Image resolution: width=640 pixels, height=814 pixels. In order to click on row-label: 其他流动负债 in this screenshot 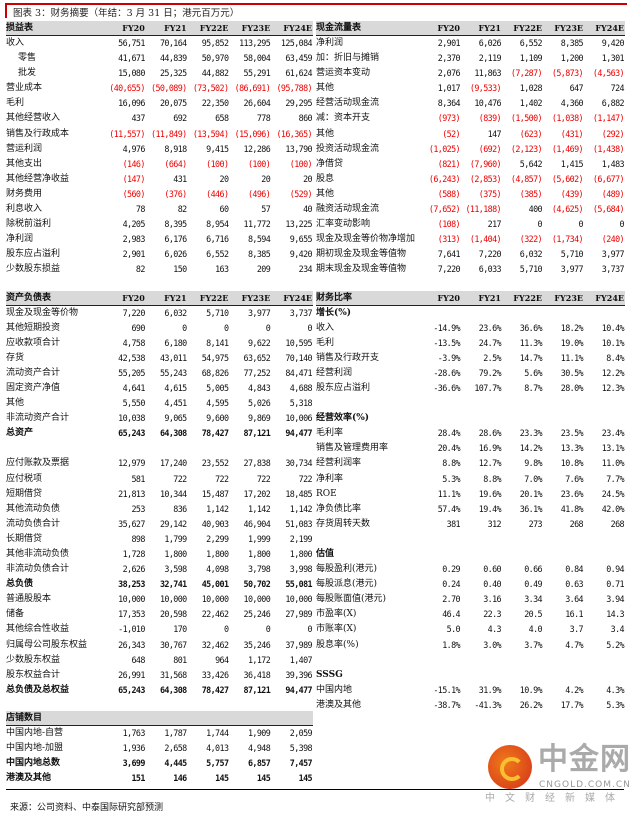, I will do `click(33, 508)`.